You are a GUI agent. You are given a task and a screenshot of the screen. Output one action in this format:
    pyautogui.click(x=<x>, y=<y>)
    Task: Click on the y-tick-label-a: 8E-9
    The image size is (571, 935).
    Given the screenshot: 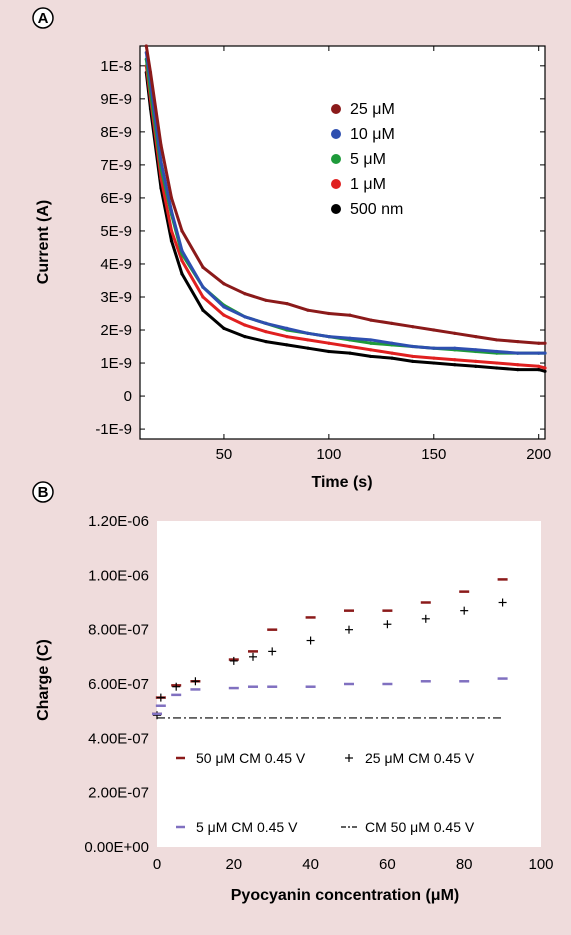 What is the action you would take?
    pyautogui.click(x=116, y=132)
    